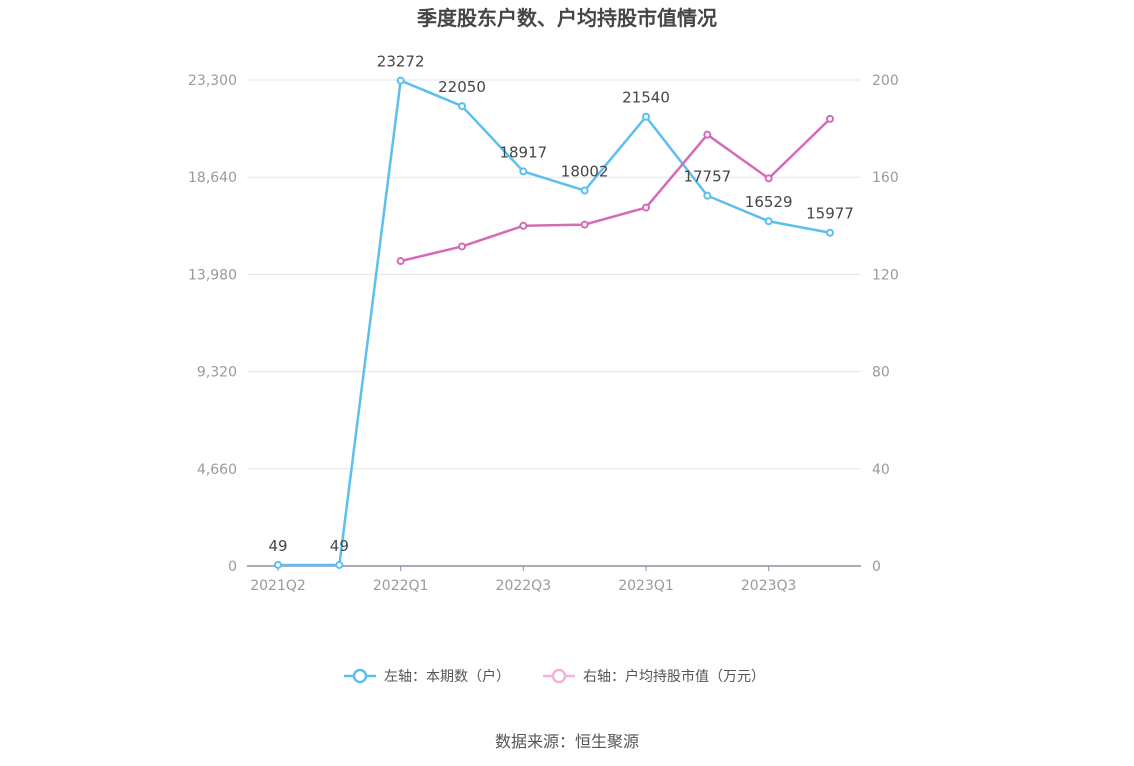  What do you see at coordinates (646, 586) in the screenshot?
I see `x-tick-label: 2023Q1` at bounding box center [646, 586].